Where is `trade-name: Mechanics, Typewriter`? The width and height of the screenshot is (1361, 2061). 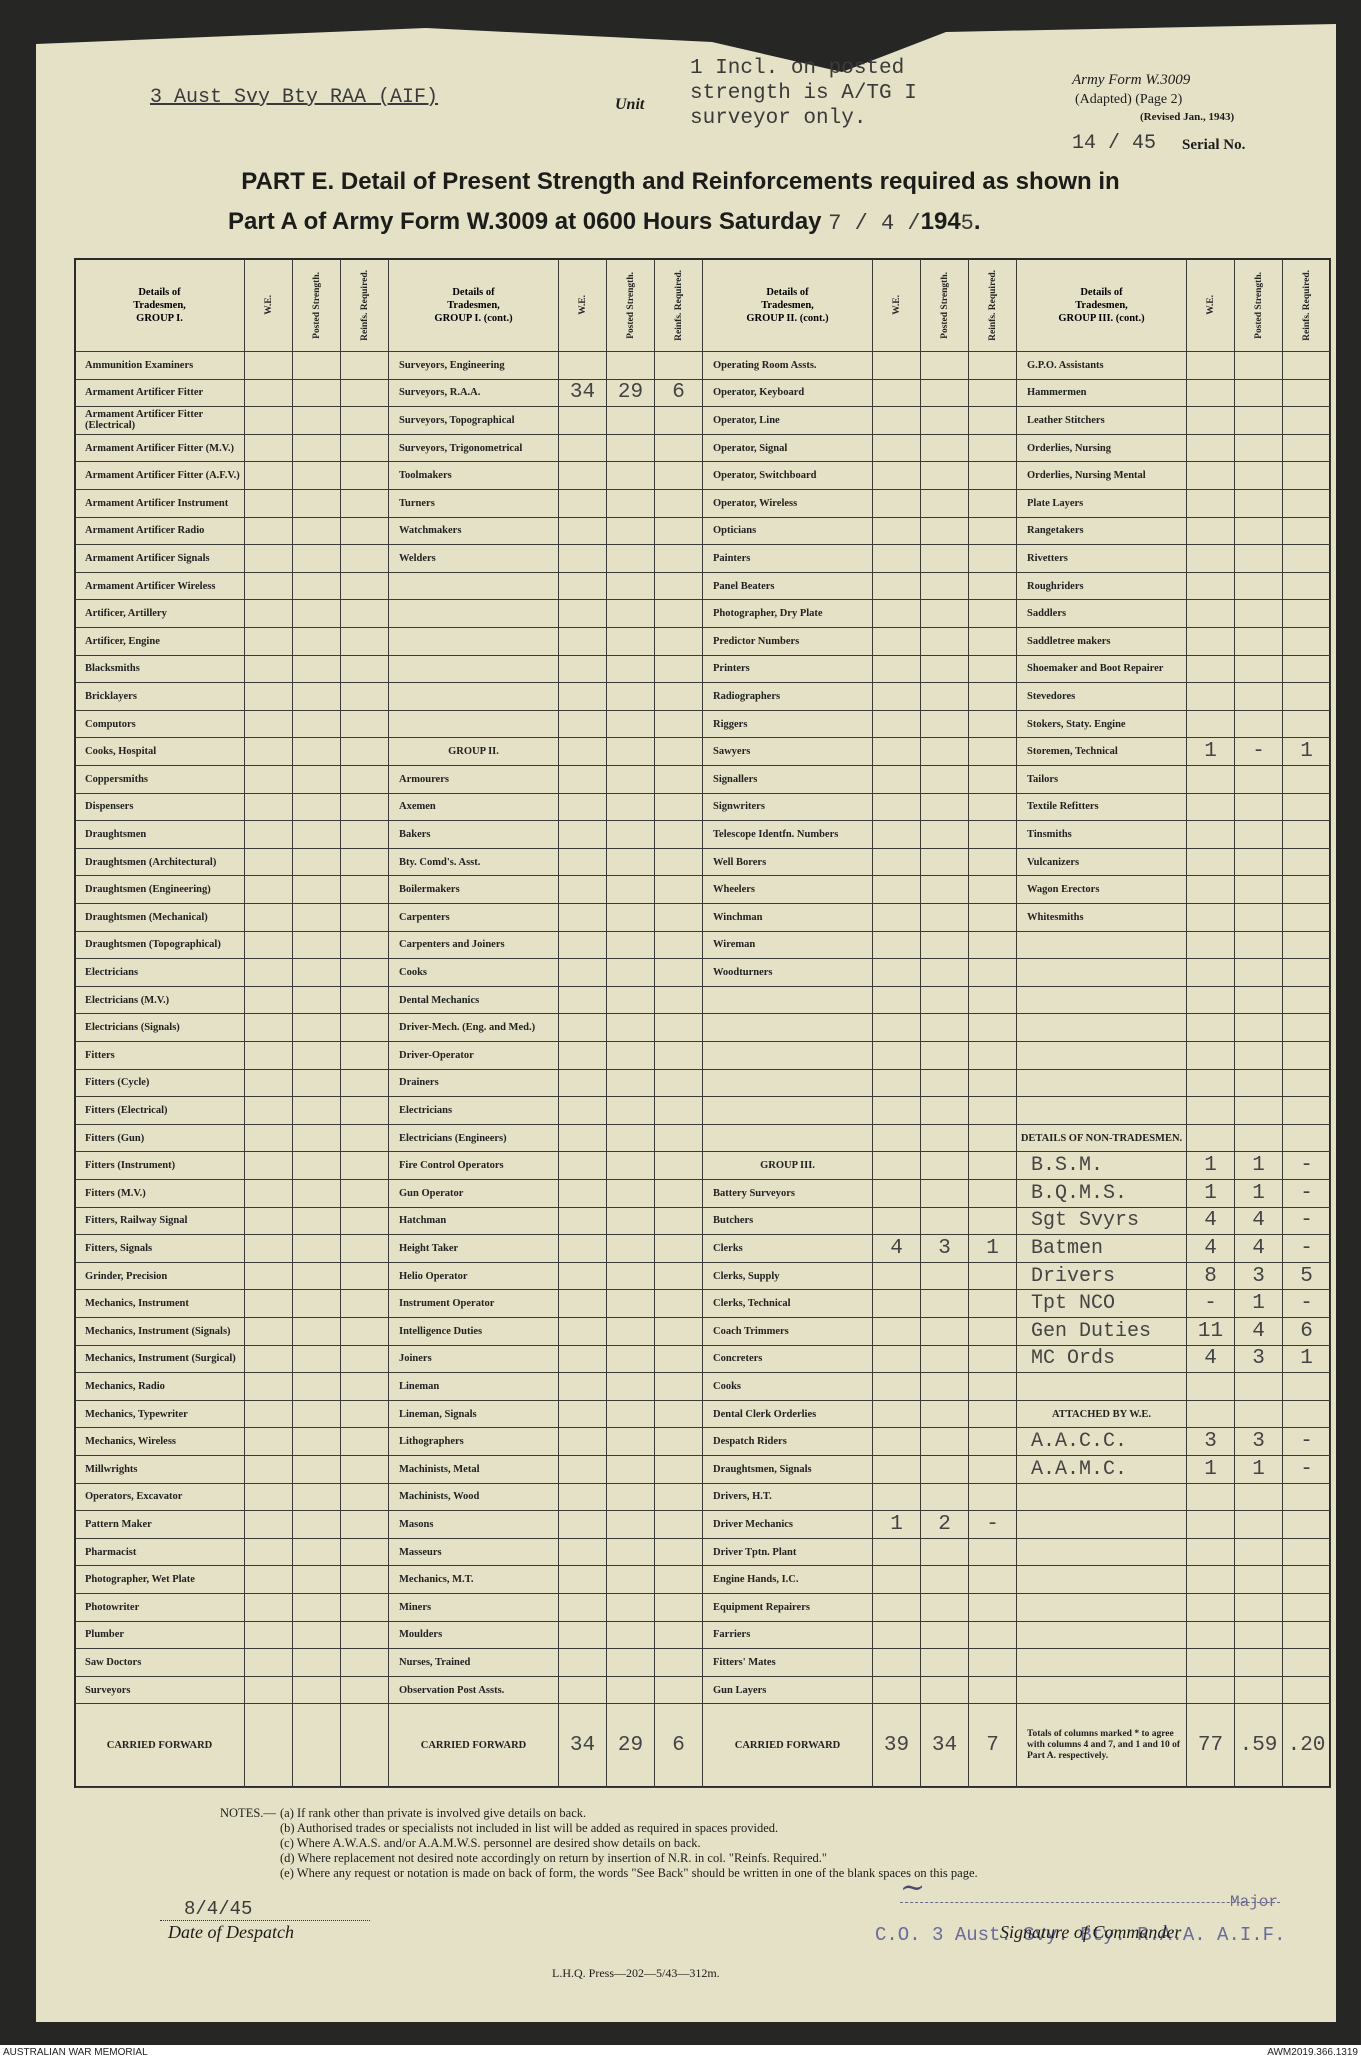
trade-name: Mechanics, Typewriter is located at coordinates (136, 1414).